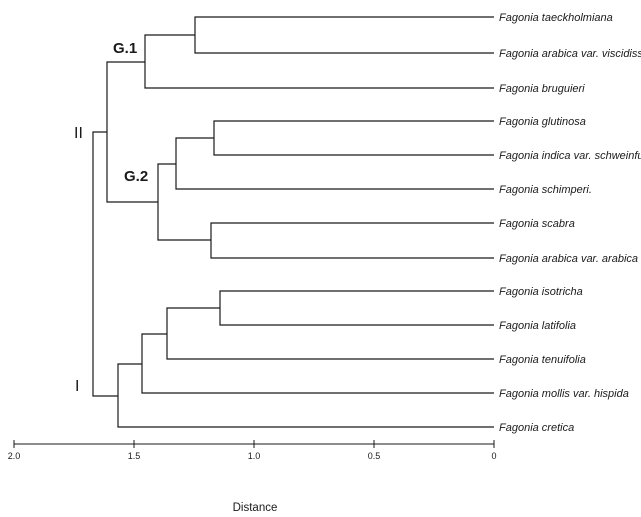 Image resolution: width=641 pixels, height=517 pixels. I want to click on branch-mollis, so click(317, 363).